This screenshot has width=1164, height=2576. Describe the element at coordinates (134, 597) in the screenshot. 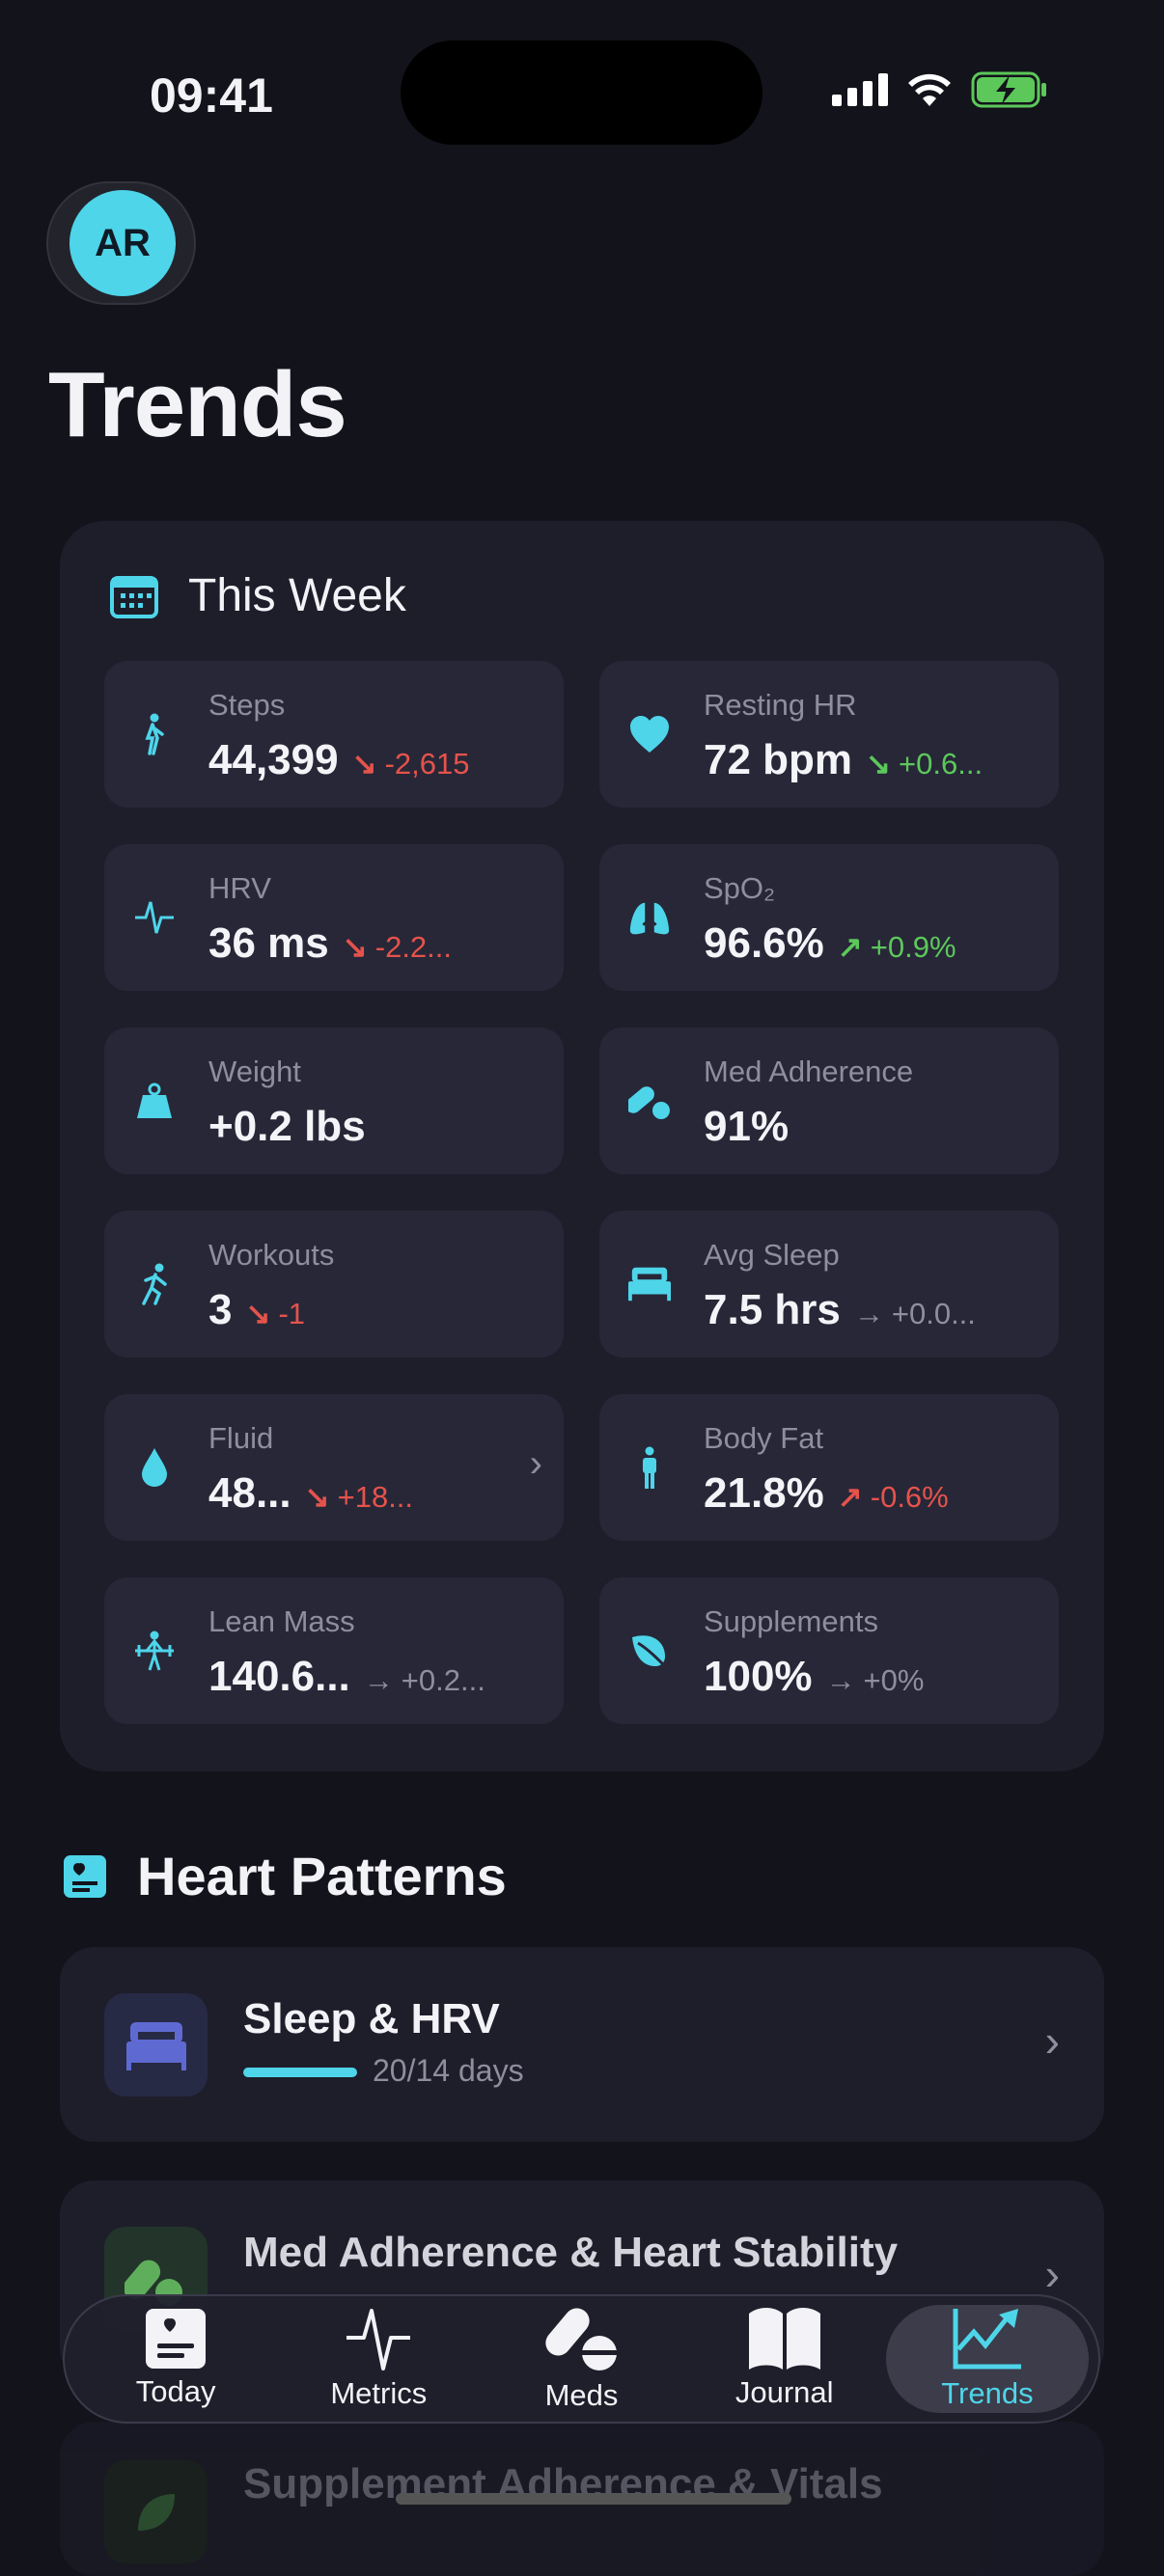

I see `calendar-icon` at that location.